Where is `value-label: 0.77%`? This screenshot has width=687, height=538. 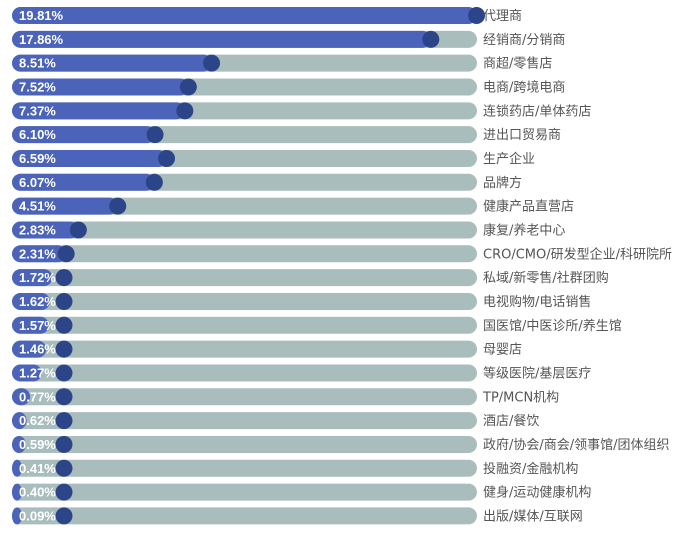
value-label: 0.77% is located at coordinates (37, 396).